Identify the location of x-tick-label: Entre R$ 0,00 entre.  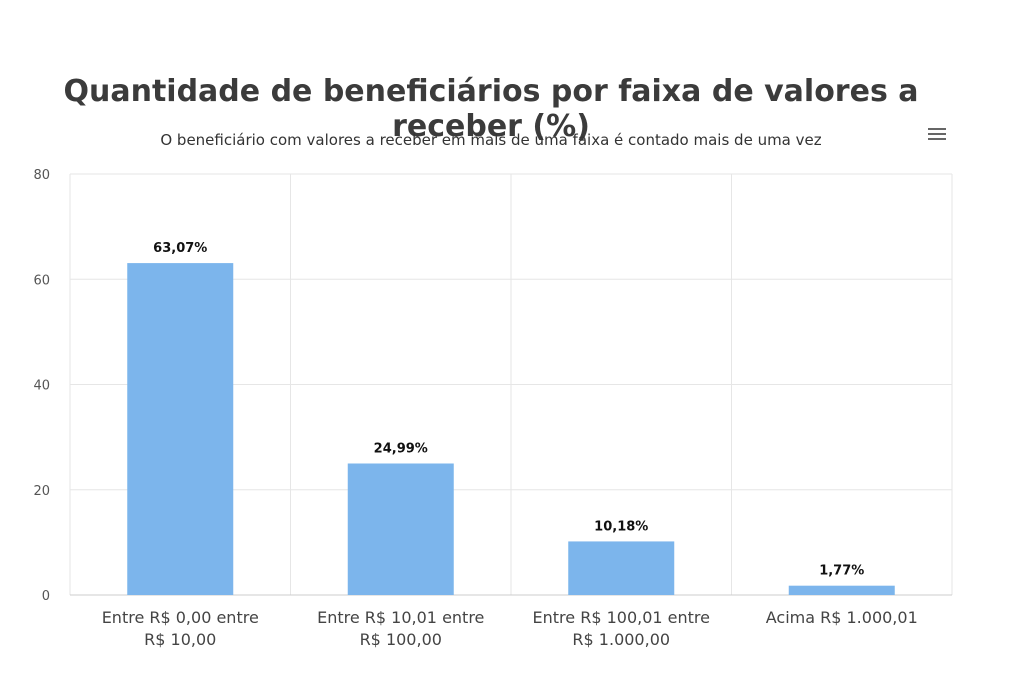
(180, 617).